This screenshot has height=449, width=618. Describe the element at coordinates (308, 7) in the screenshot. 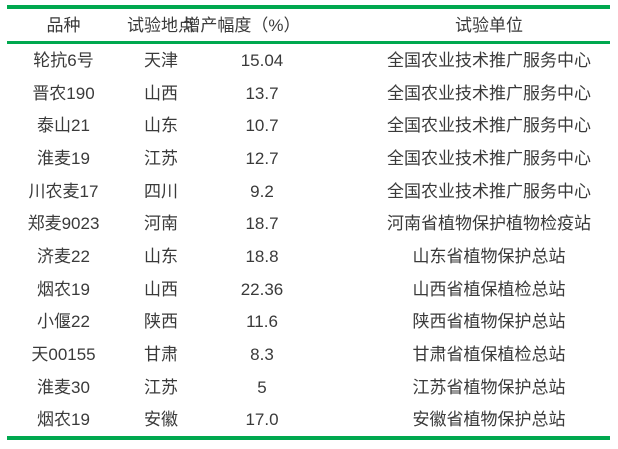

I see `table-top-rule` at that location.